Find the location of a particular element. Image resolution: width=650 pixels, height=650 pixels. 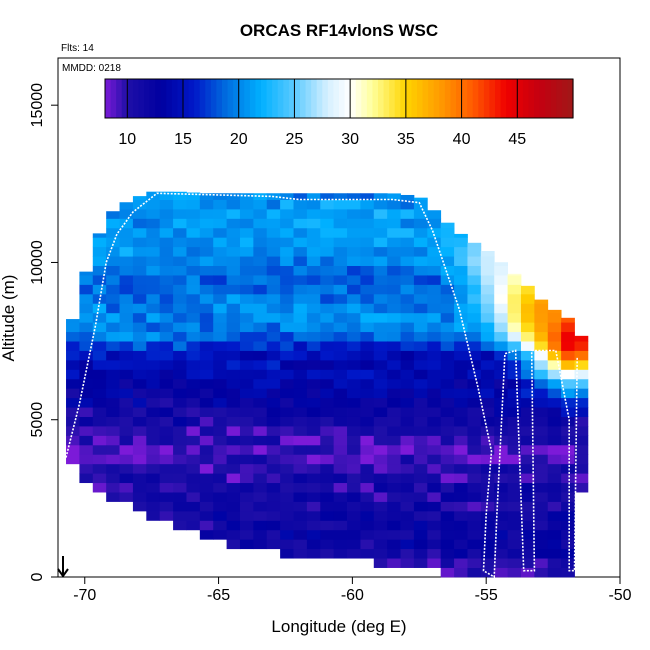

x-tick-label: -55 is located at coordinates (486, 595).